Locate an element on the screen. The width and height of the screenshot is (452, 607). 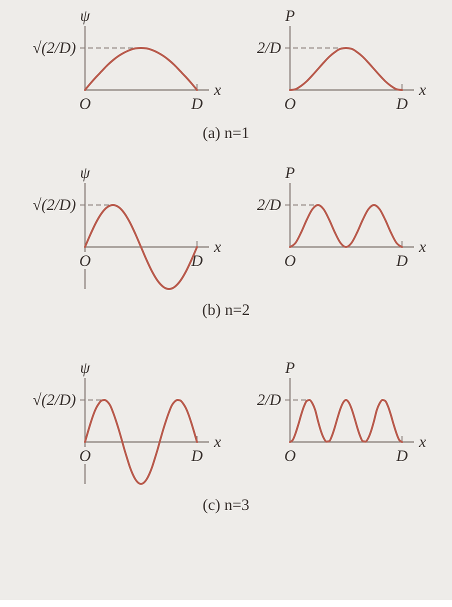
text: (c) n=3 is located at coordinates (226, 505).